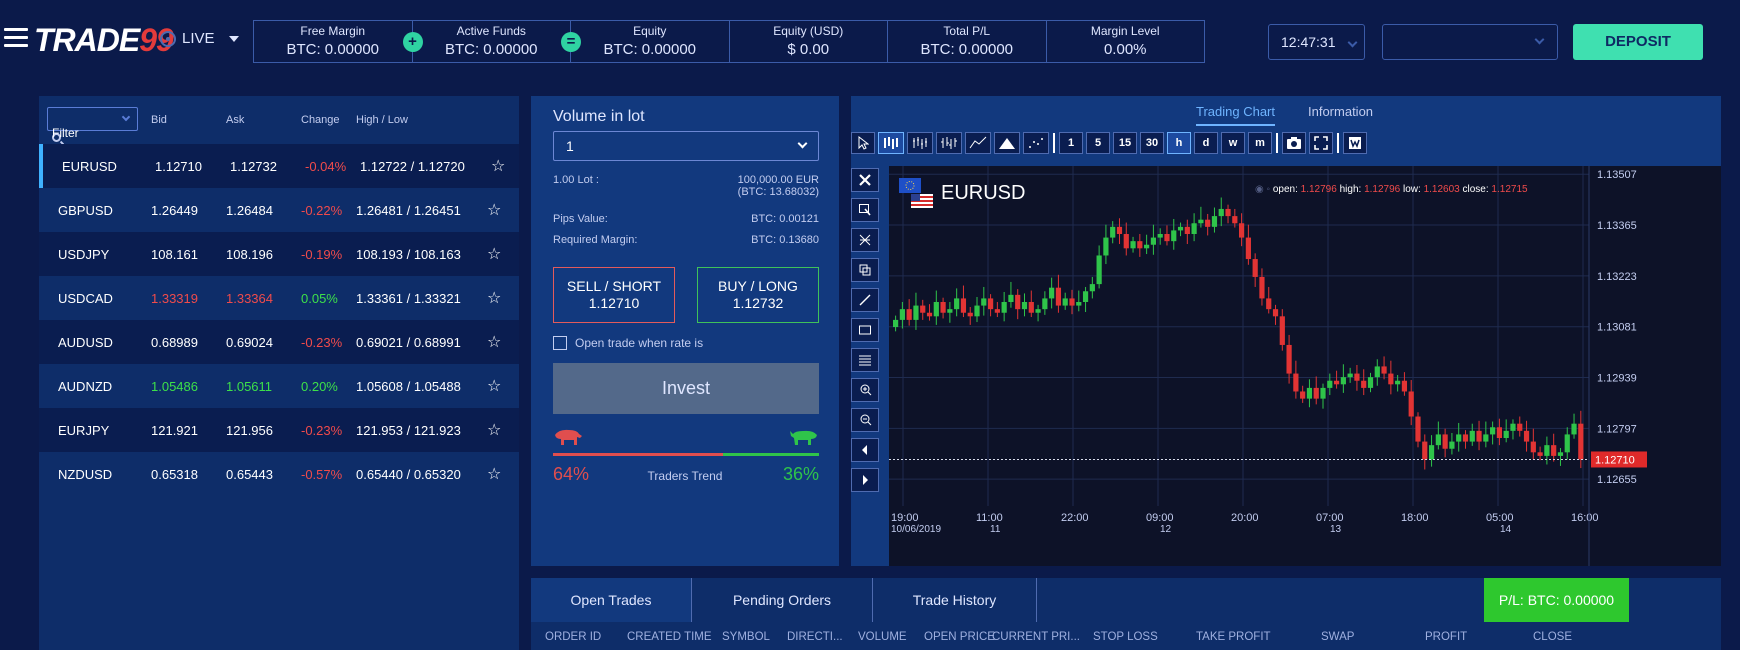 This screenshot has width=1740, height=650. I want to click on stat-value: BTC: 0.00000, so click(967, 49).